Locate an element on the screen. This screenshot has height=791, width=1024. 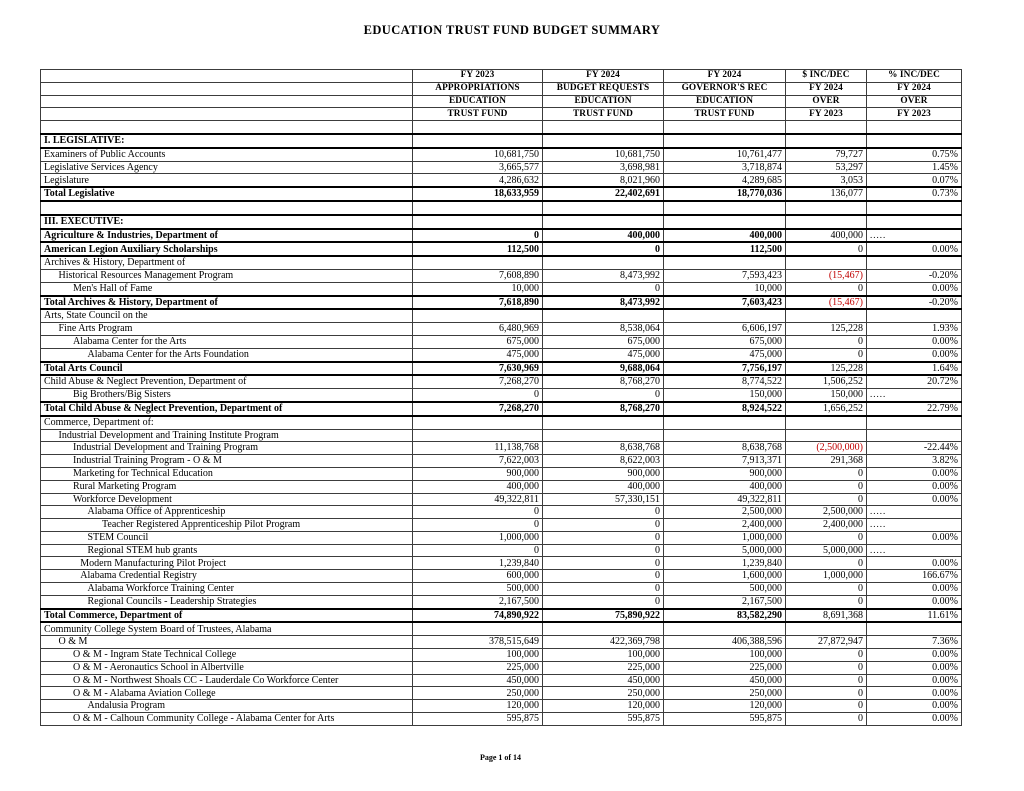
page-number: Page 1 of 14 is located at coordinates (500, 757).